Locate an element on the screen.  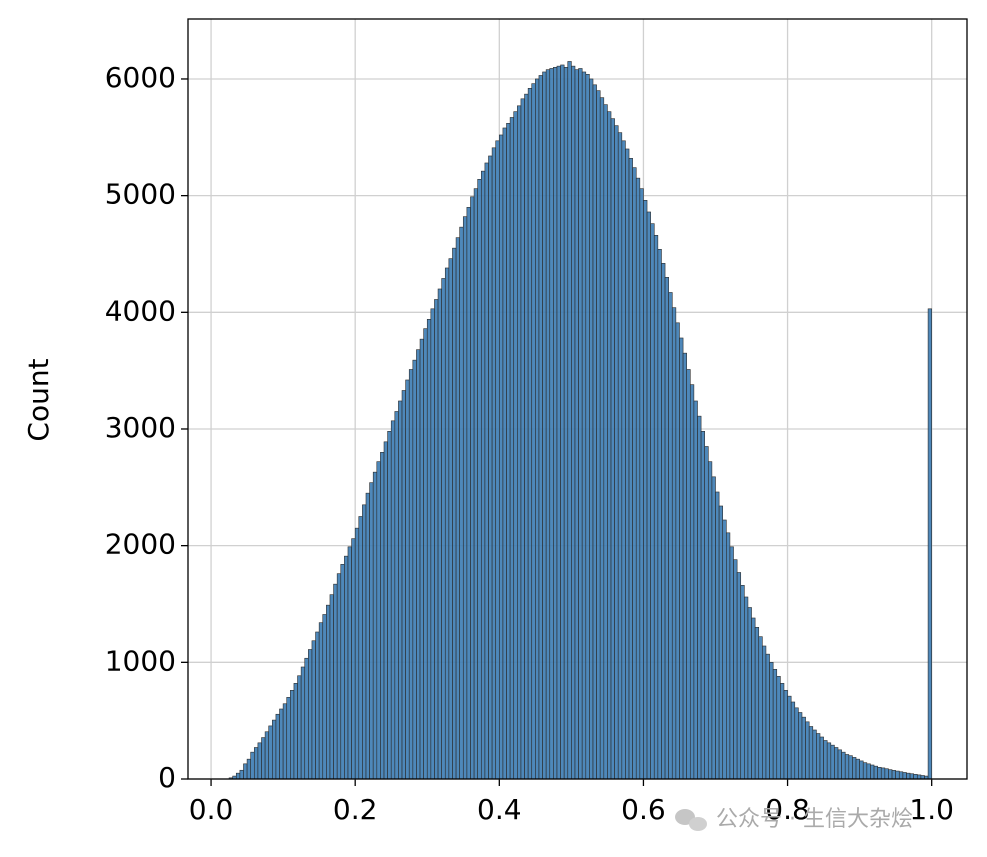
x-tick-label: 0.8 is located at coordinates (787, 809).